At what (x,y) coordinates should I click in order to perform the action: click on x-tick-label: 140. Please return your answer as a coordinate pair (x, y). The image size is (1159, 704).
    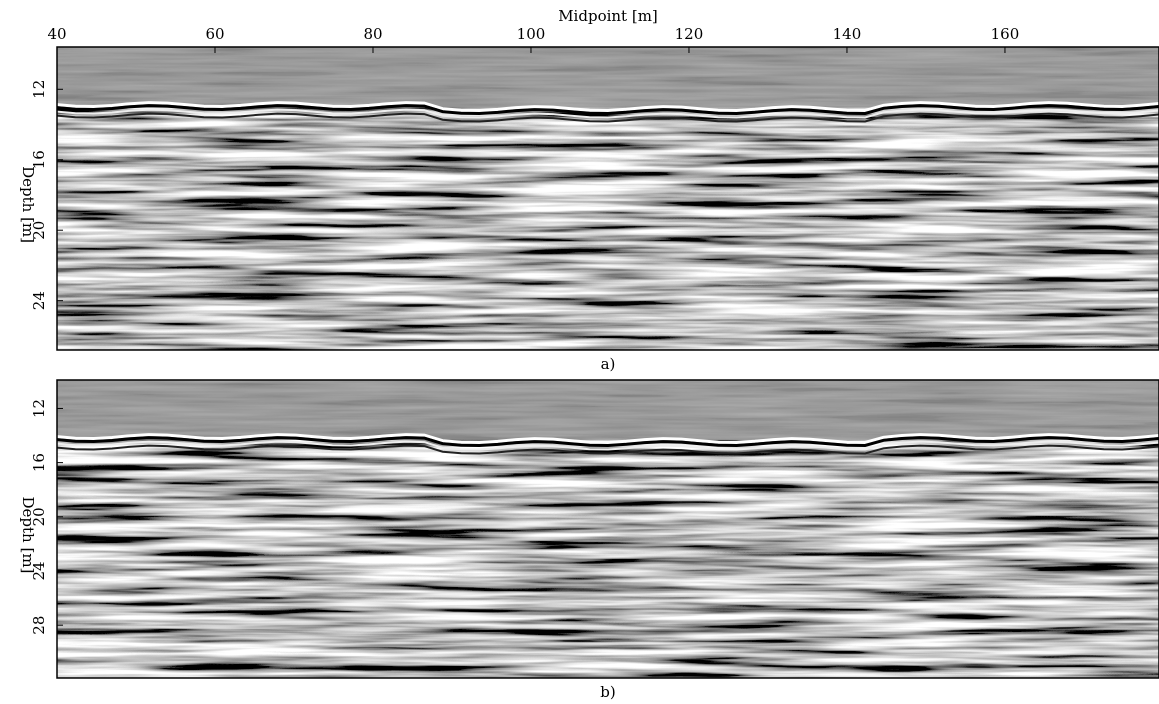
    Looking at the image, I should click on (847, 34).